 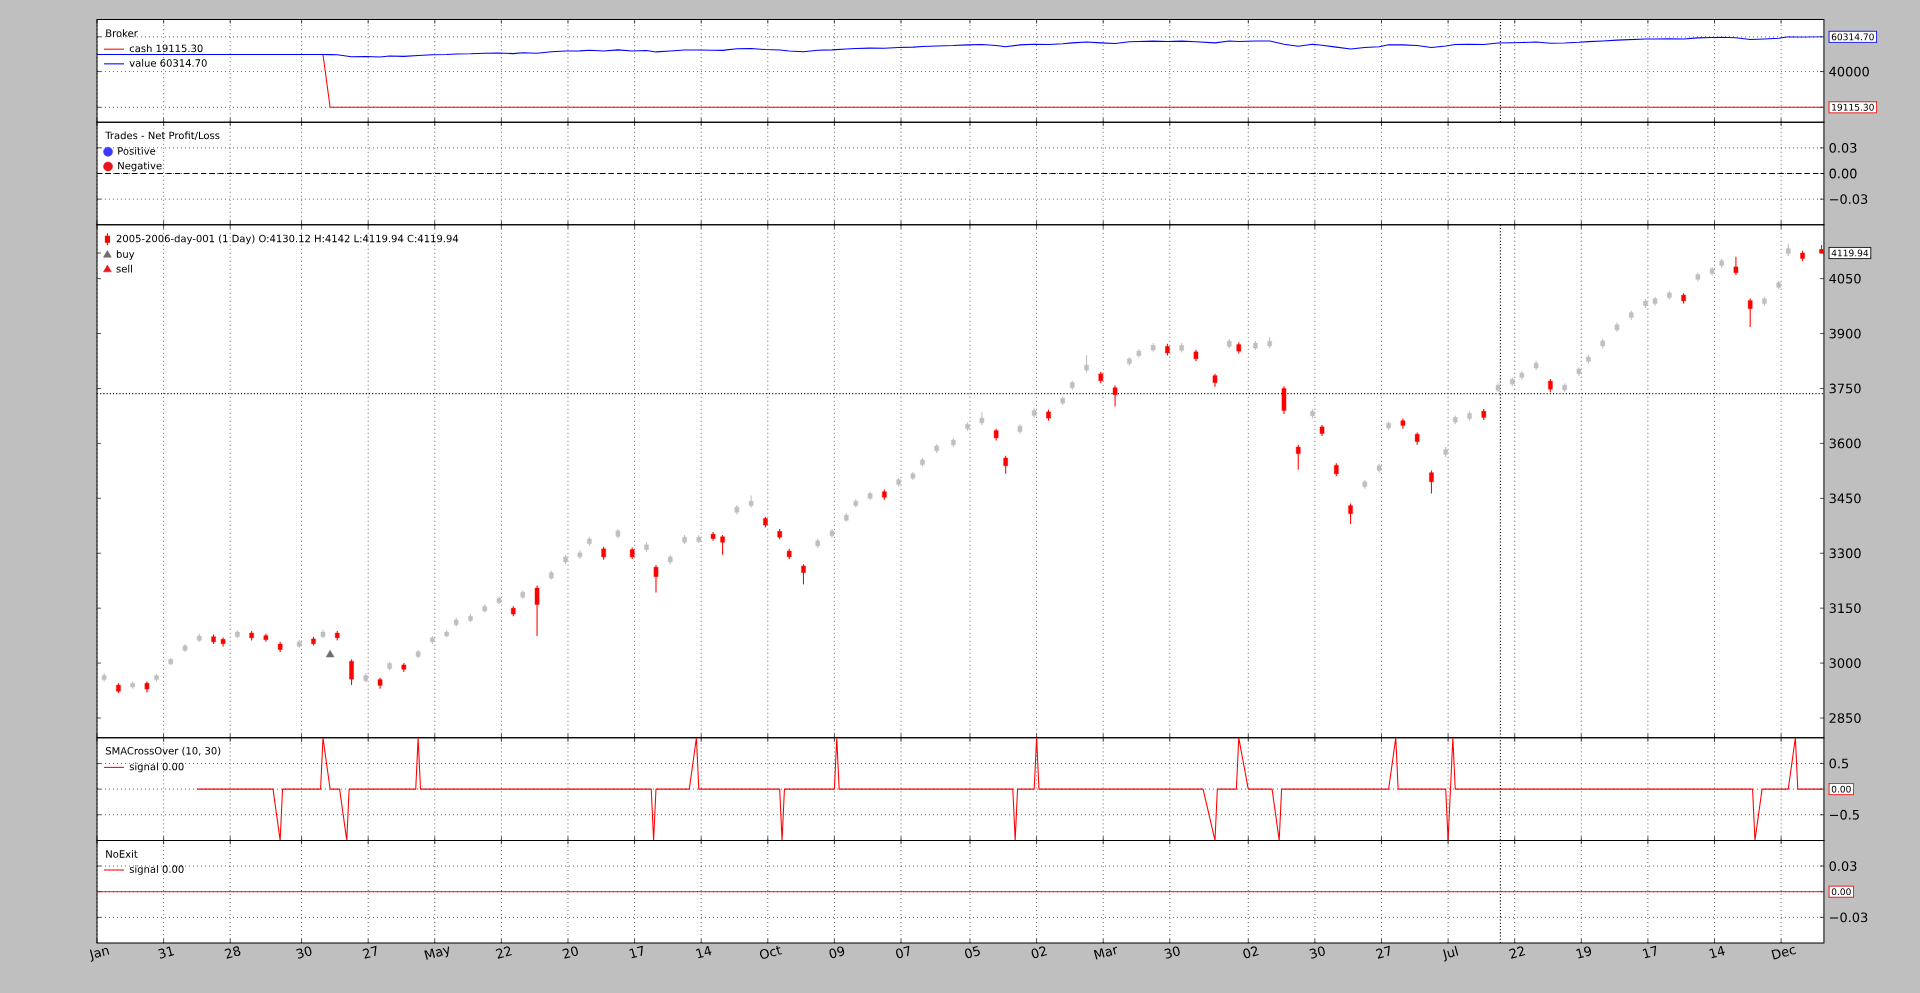 What do you see at coordinates (837, 952) in the screenshot?
I see `x-tick-label: 09` at bounding box center [837, 952].